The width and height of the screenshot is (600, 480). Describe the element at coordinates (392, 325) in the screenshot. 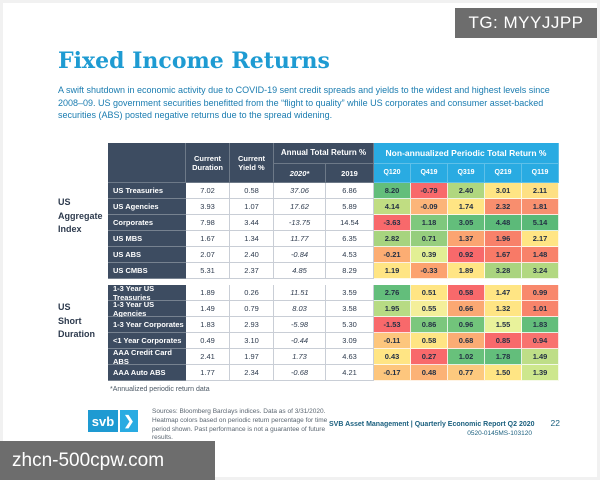

I see `heatmap-cell: -1.53` at that location.